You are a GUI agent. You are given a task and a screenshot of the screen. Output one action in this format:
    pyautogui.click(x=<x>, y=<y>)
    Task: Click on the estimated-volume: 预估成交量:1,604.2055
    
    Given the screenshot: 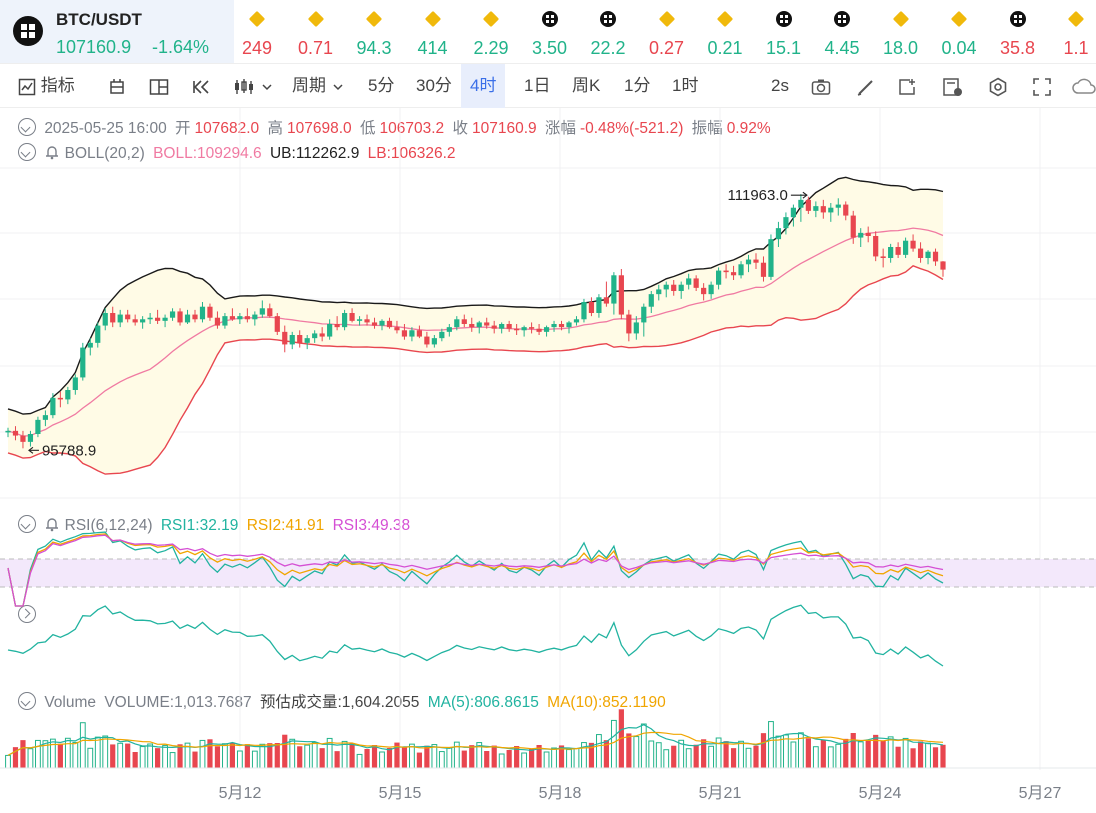 What is the action you would take?
    pyautogui.click(x=339, y=702)
    